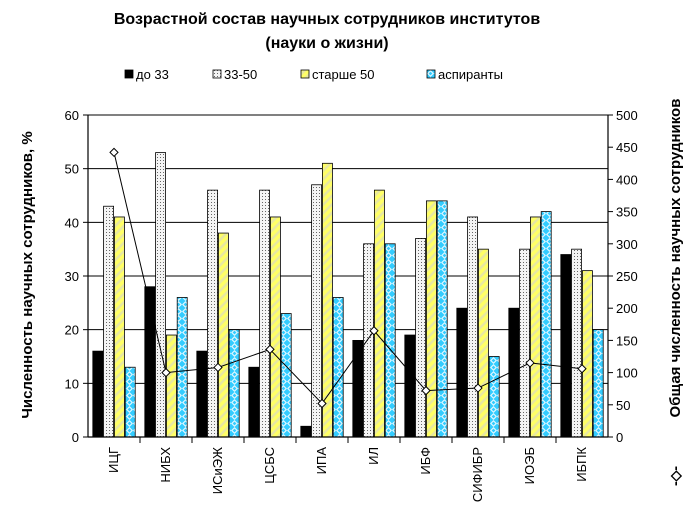 The image size is (693, 522). I want to click on x-tick-label: СИФИБР, so click(477, 474).